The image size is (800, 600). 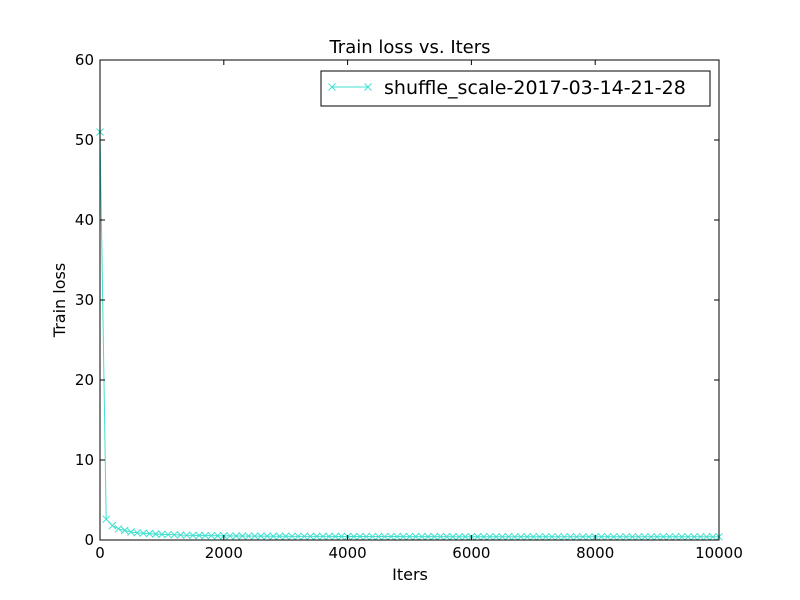 What do you see at coordinates (332, 87) in the screenshot?
I see `legend-marker` at bounding box center [332, 87].